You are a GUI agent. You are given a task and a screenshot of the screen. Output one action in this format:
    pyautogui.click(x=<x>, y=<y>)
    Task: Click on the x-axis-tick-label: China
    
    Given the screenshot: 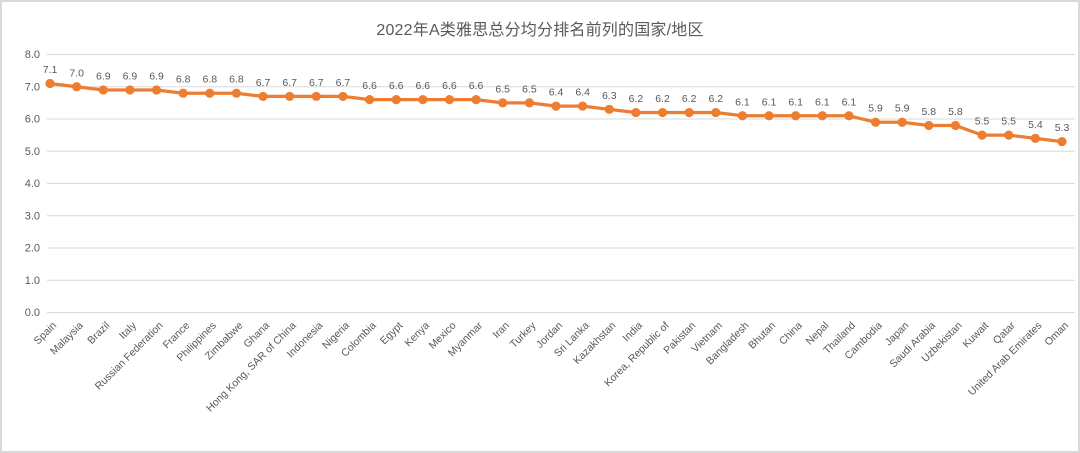 What is the action you would take?
    pyautogui.click(x=791, y=334)
    